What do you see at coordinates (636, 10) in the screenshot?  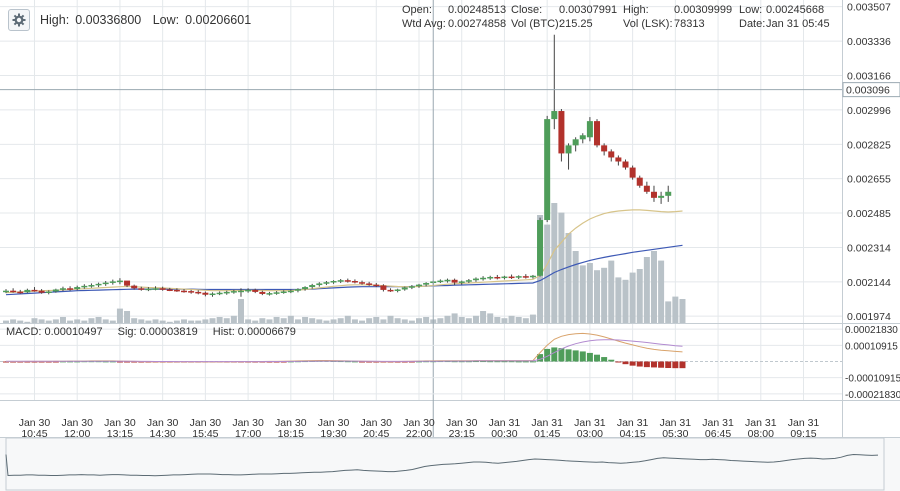 I see `high-label: High:` at bounding box center [636, 10].